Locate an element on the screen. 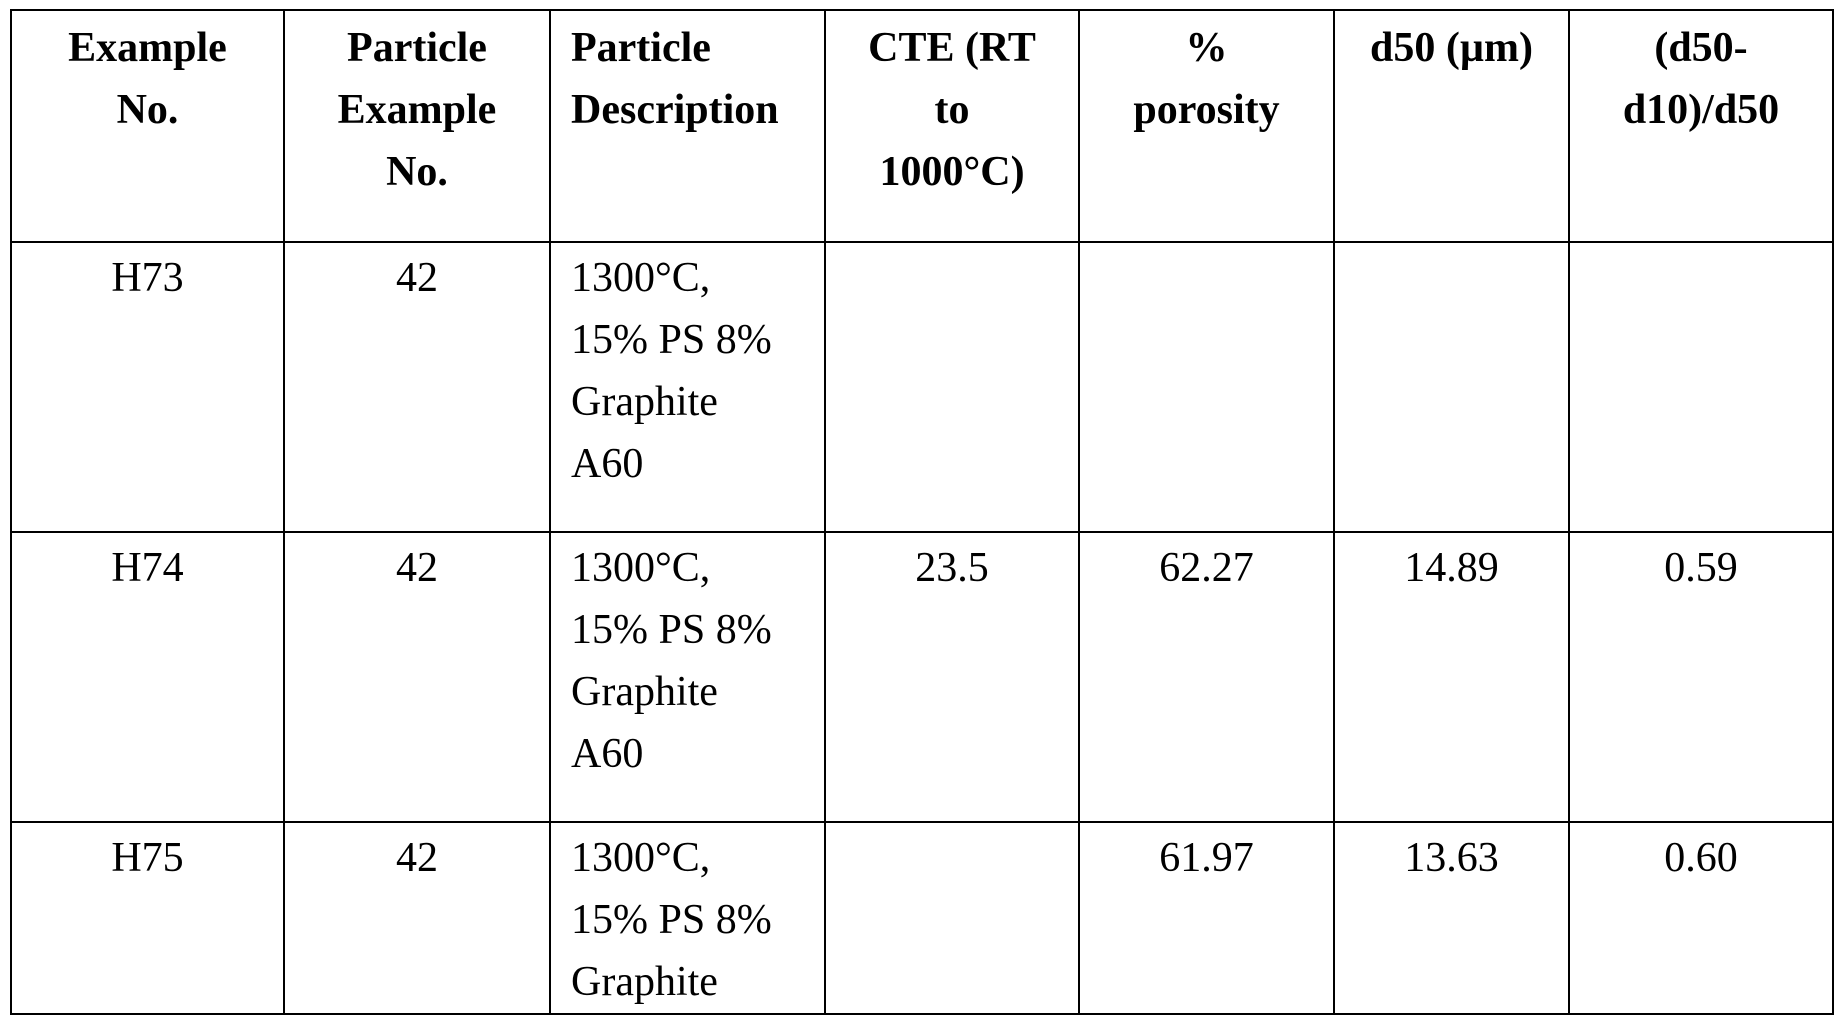  cell-d50 is located at coordinates (1451, 387).